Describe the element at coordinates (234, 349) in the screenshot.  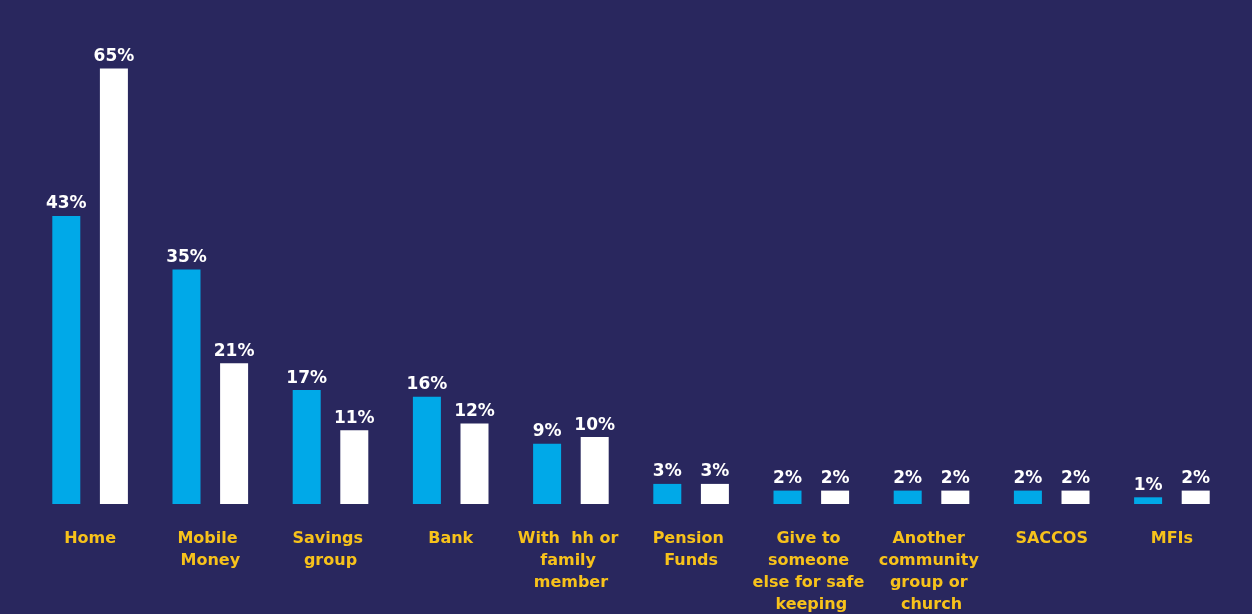
I see `data-label: 21%` at that location.